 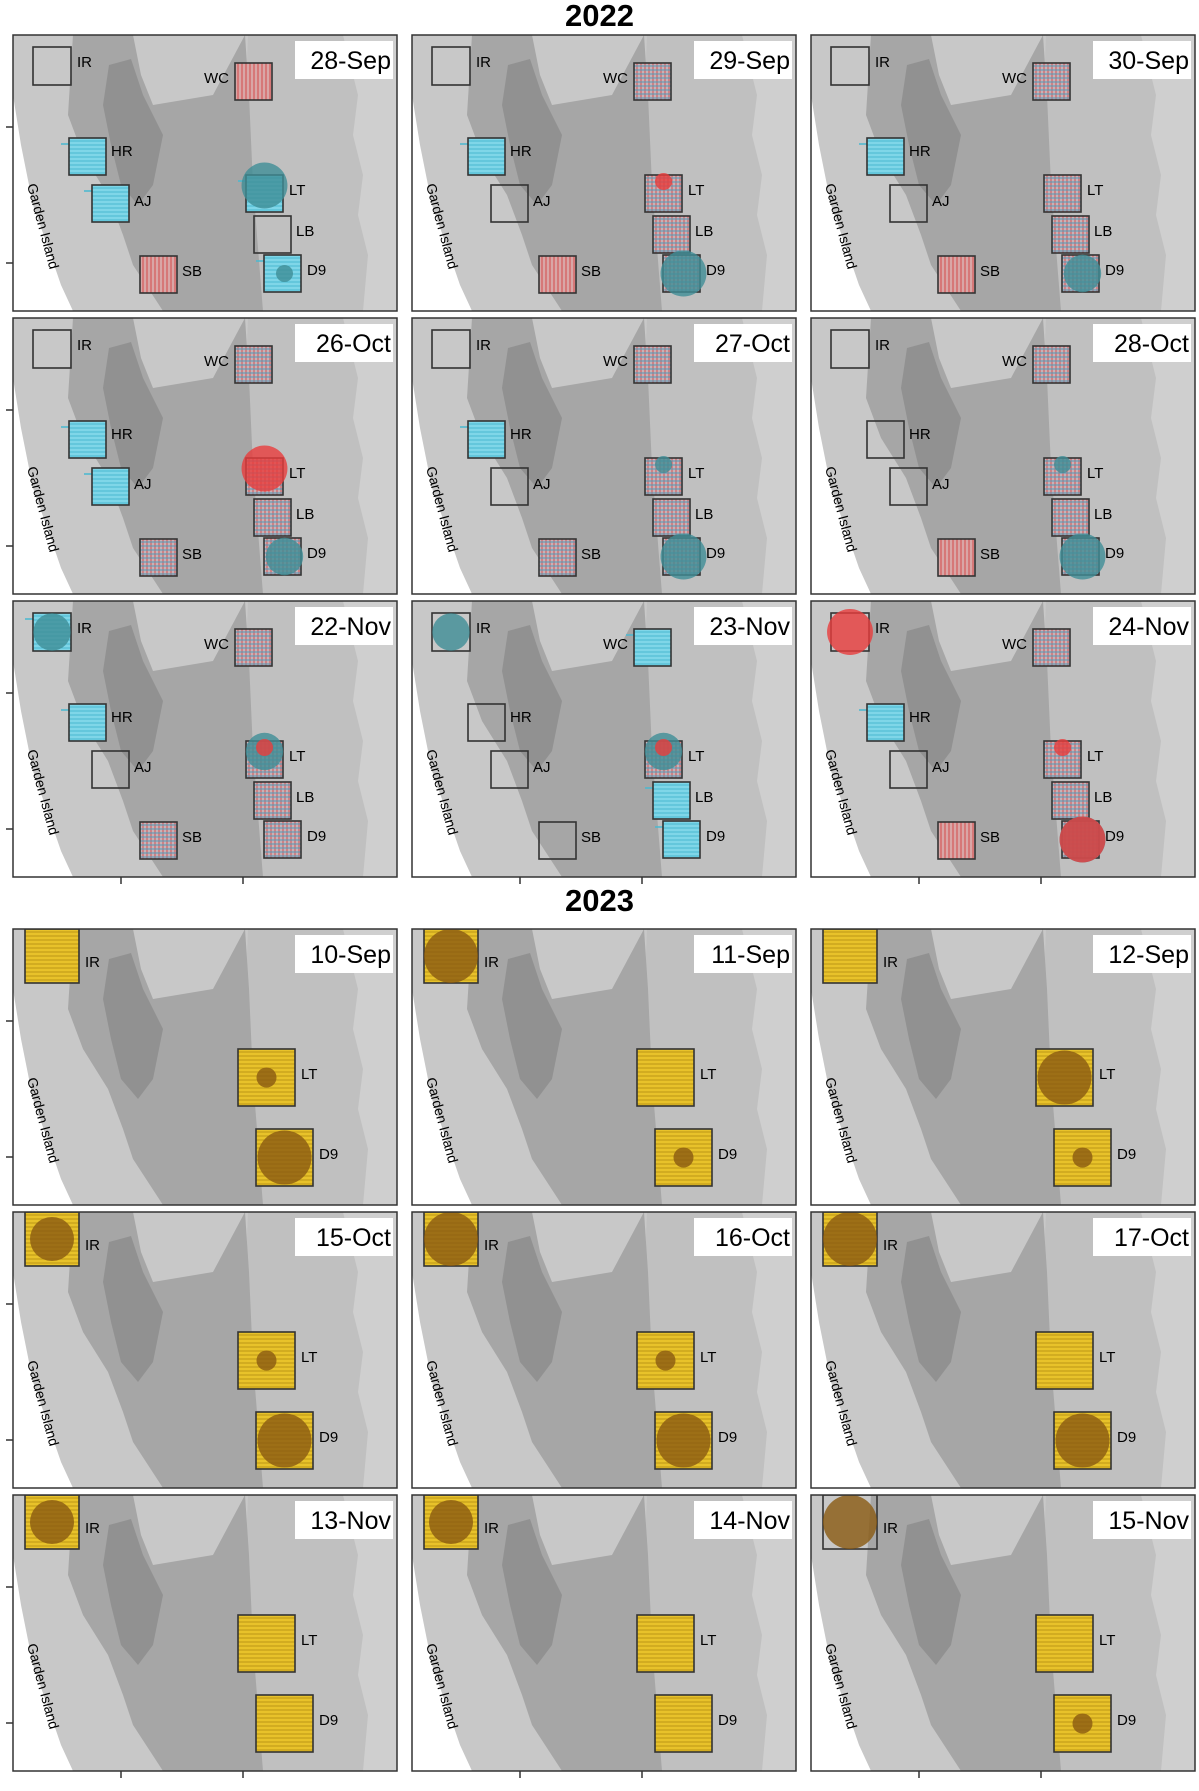 I want to click on site-markers: IR WC HR LT AJ LB SB D9, so click(x=578, y=736).